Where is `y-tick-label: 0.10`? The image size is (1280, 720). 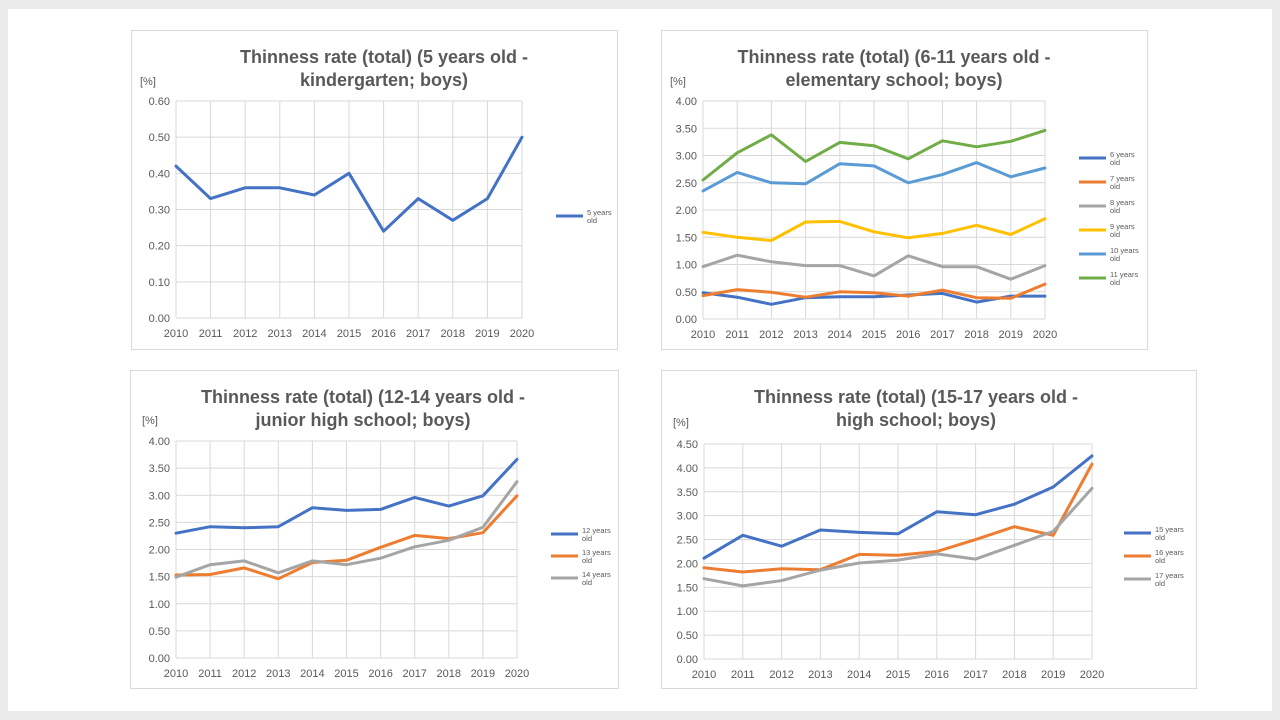
y-tick-label: 0.10 is located at coordinates (159, 283).